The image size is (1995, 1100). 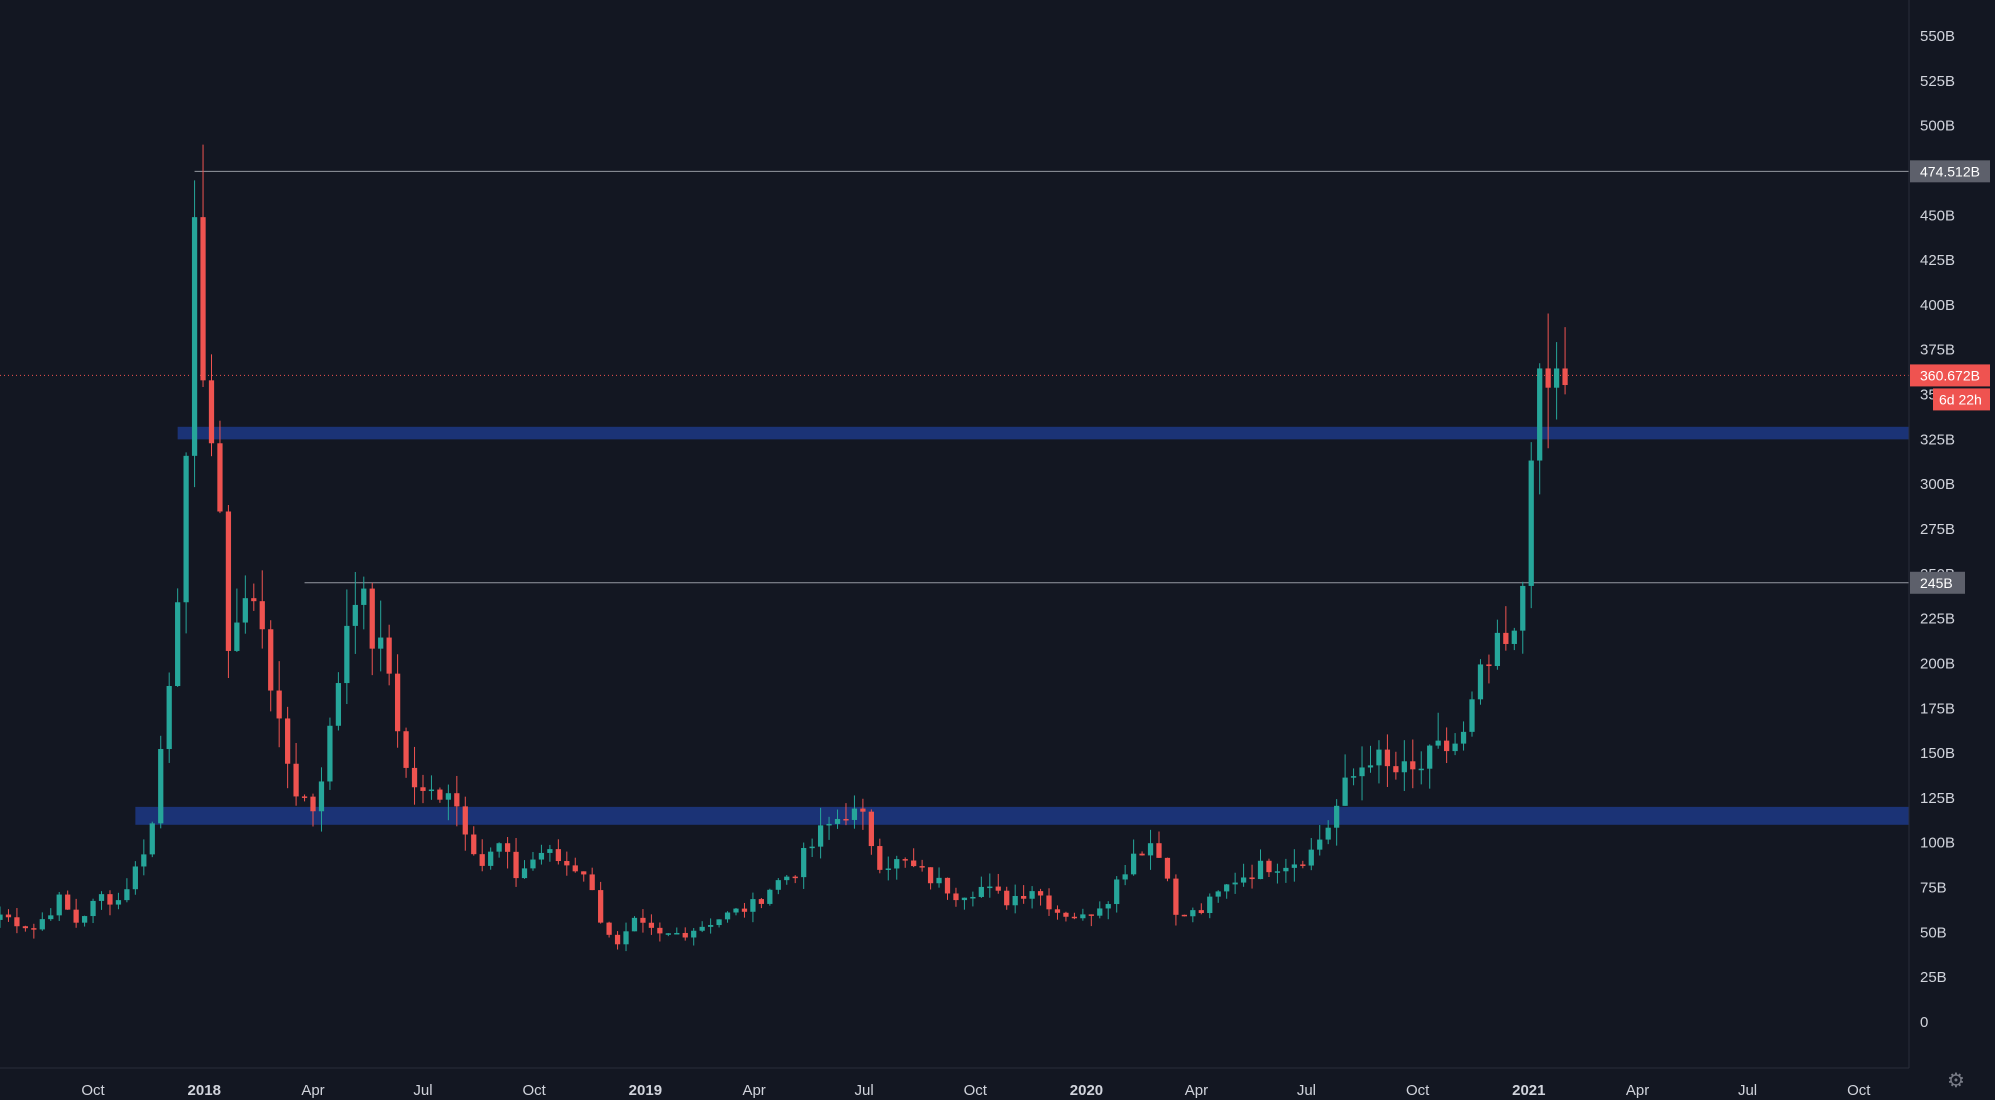 What do you see at coordinates (1937, 798) in the screenshot?
I see `price-axis-tick-label: 125B` at bounding box center [1937, 798].